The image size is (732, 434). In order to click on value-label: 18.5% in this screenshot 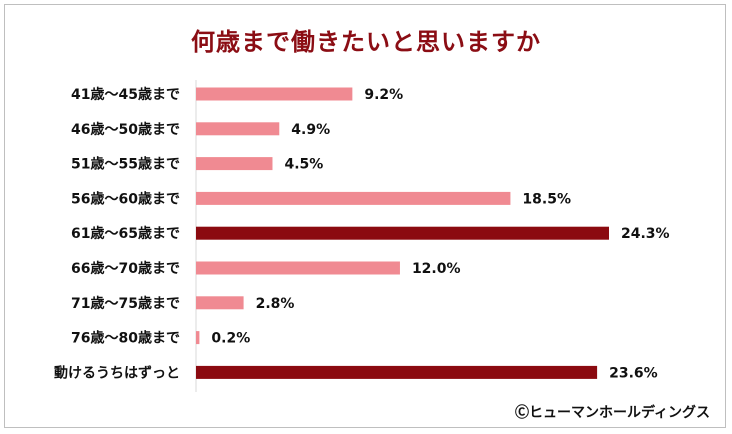, I will do `click(546, 199)`.